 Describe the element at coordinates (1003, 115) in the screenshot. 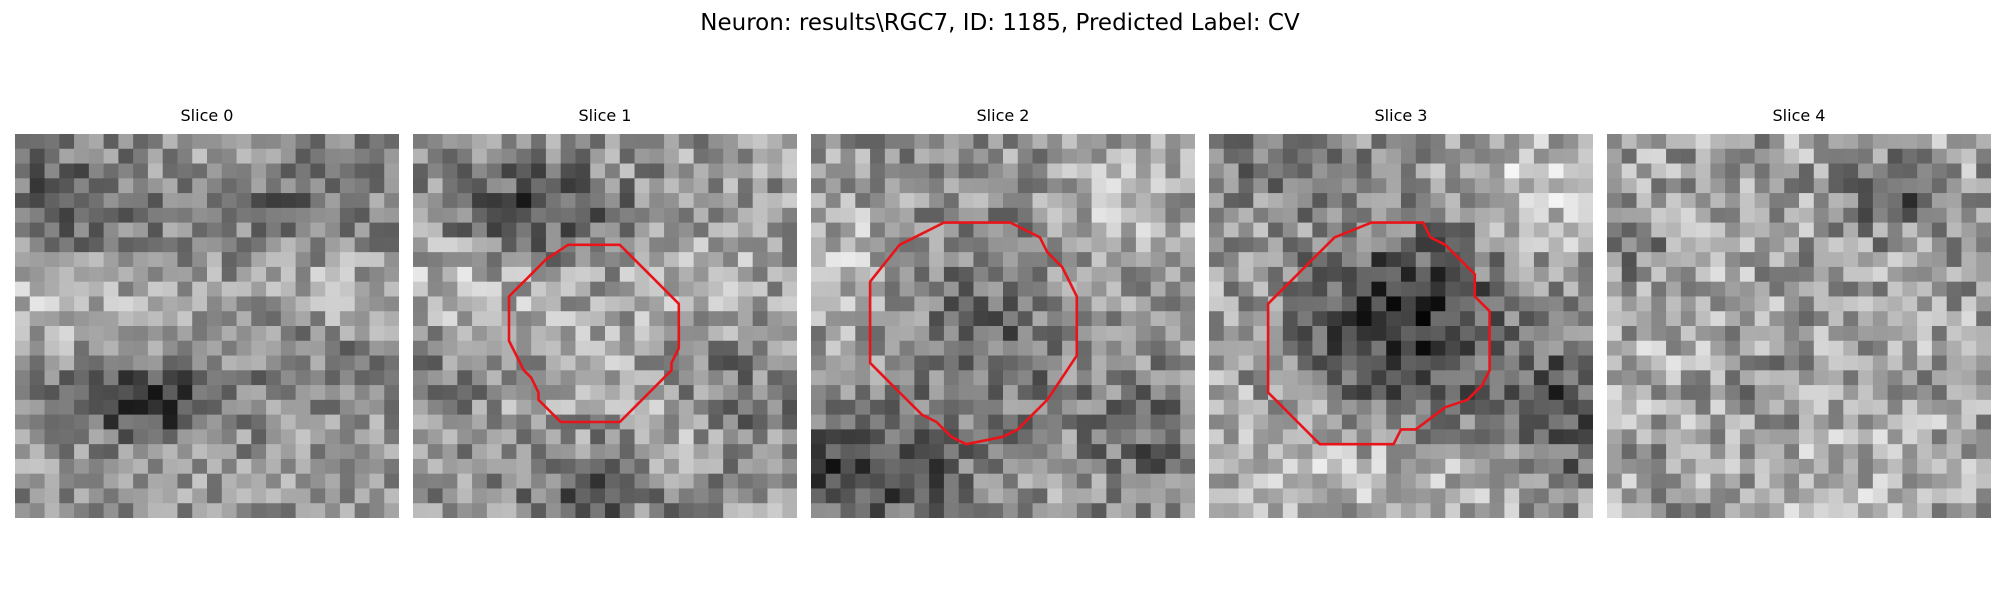

I see `slice-title-2: Slice 2` at that location.